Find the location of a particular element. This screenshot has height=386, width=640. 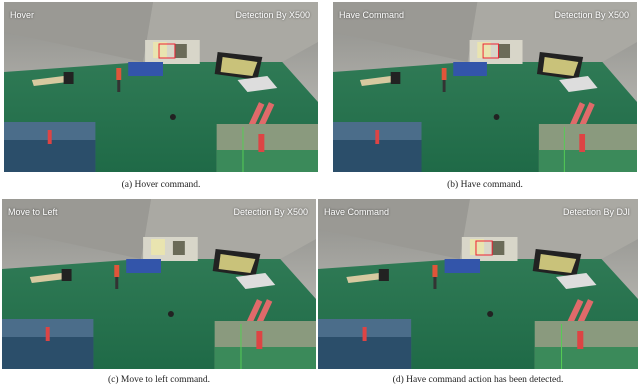

caption: (c) Move to left command. is located at coordinates (159, 380).